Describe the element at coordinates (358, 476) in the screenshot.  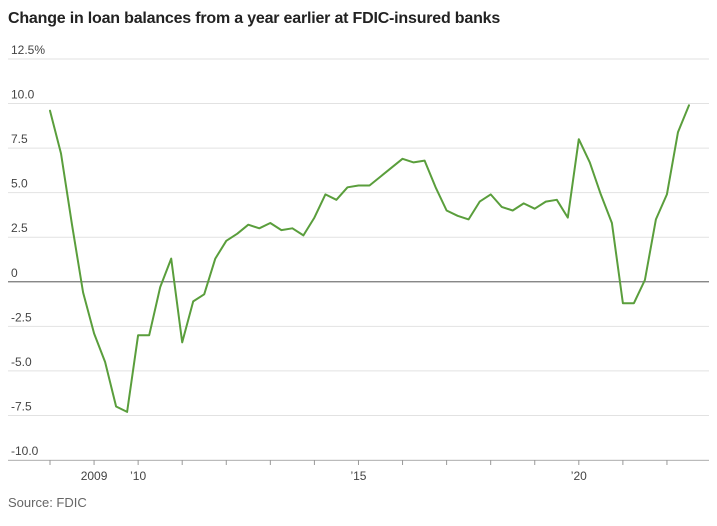
I see `x-tick-label: ’15` at that location.